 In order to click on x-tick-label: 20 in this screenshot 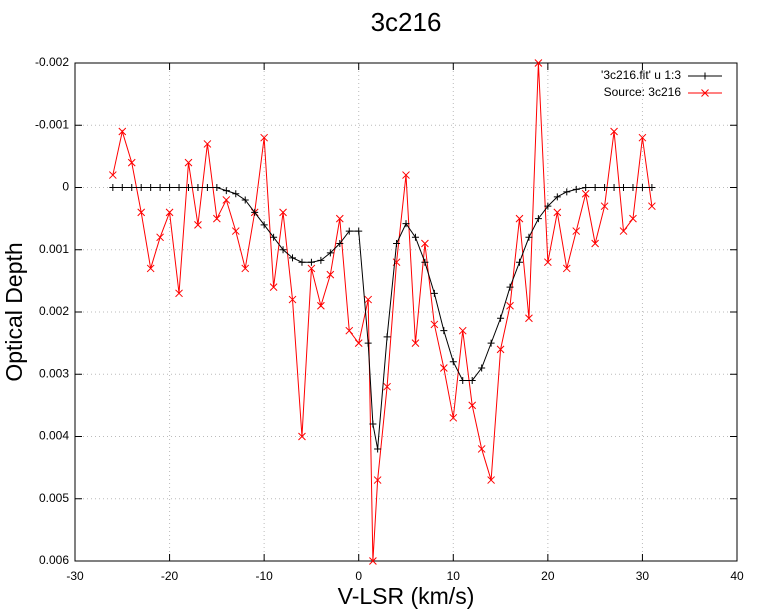, I will do `click(548, 576)`.